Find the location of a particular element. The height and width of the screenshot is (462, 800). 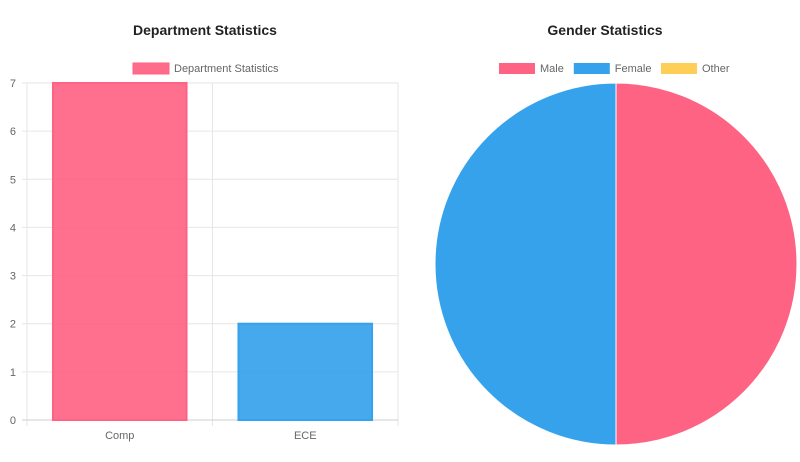

legend-swatch-female is located at coordinates (591, 68).